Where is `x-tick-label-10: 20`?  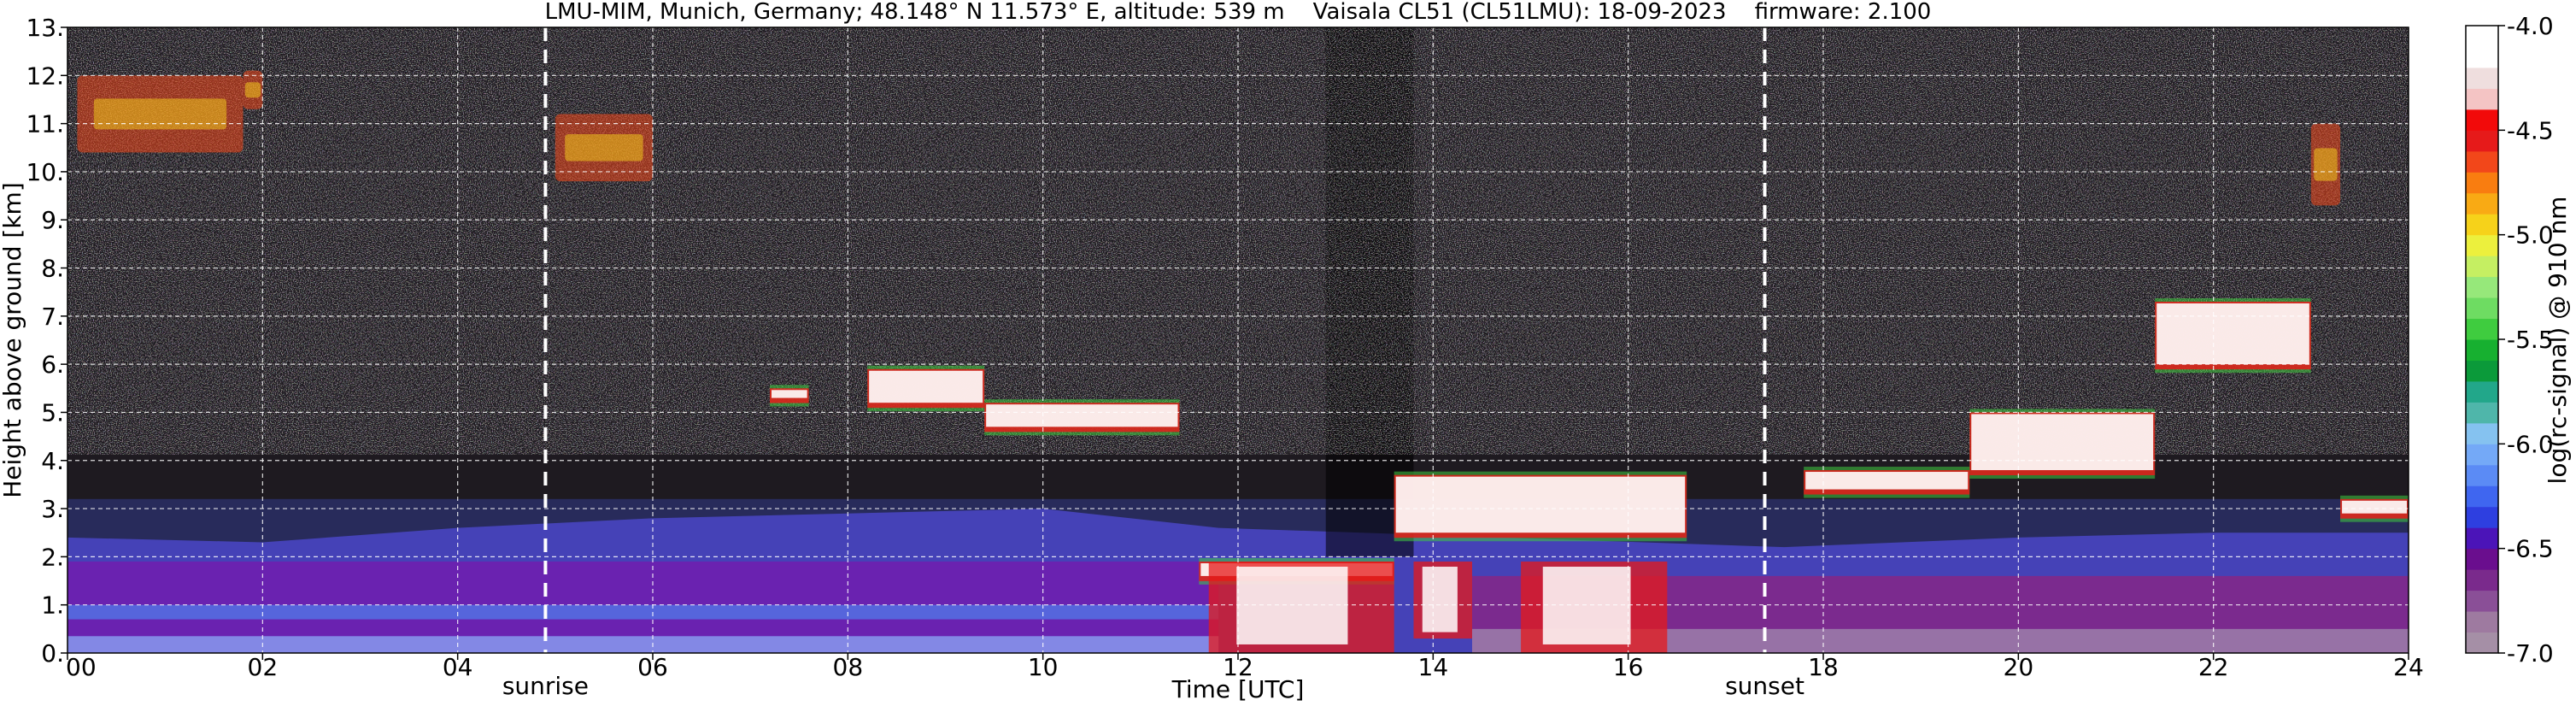
x-tick-label-10: 20 is located at coordinates (2019, 667).